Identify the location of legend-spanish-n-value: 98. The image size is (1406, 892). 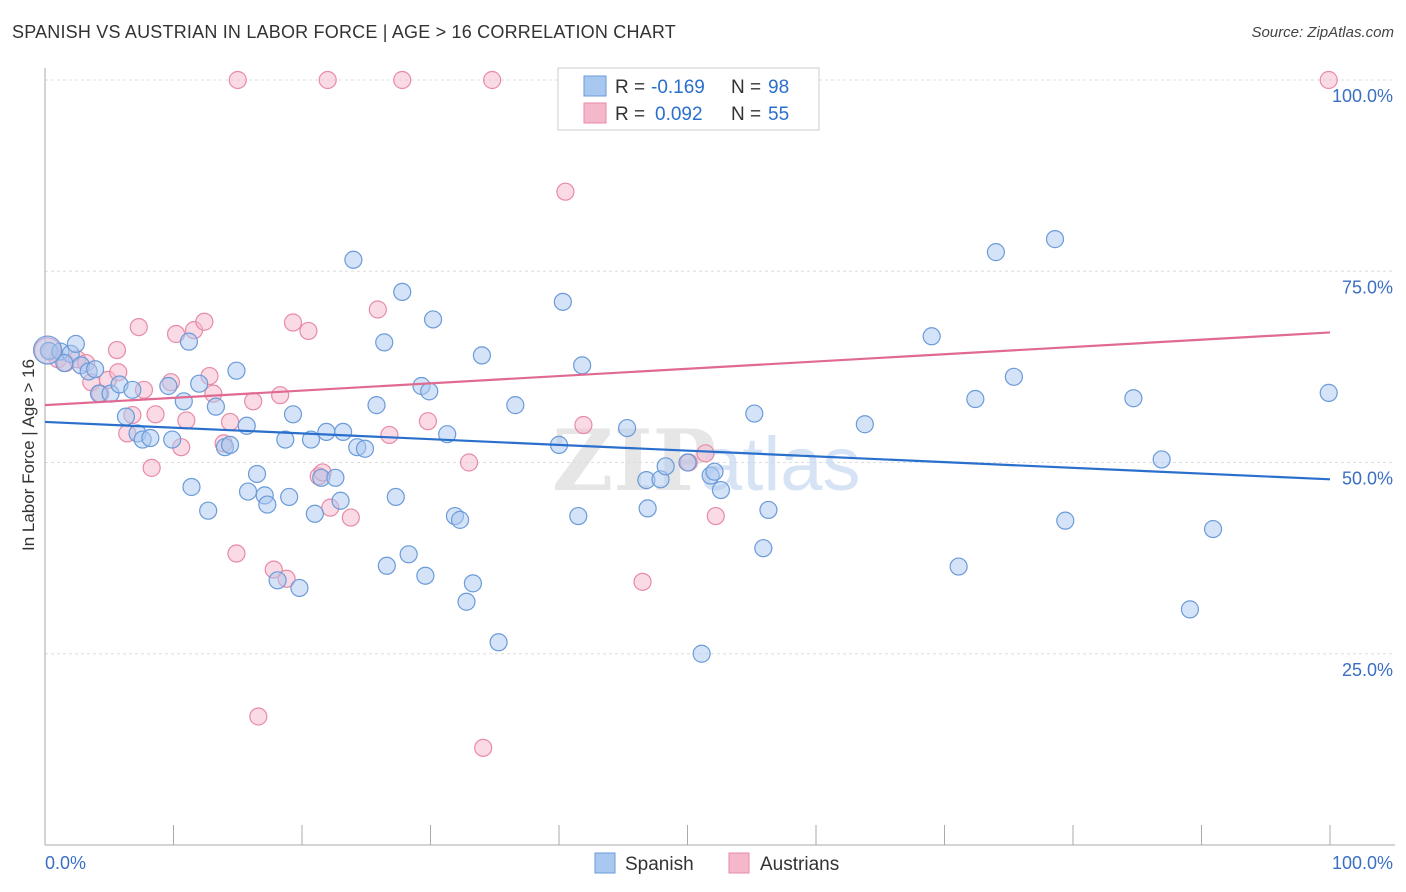
(778, 87).